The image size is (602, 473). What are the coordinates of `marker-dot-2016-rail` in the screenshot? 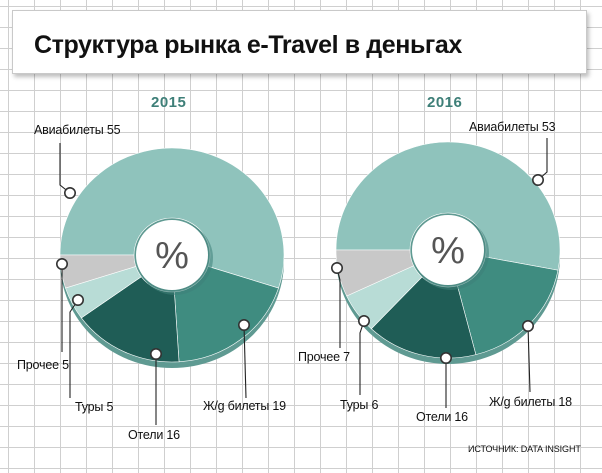 It's located at (527, 325).